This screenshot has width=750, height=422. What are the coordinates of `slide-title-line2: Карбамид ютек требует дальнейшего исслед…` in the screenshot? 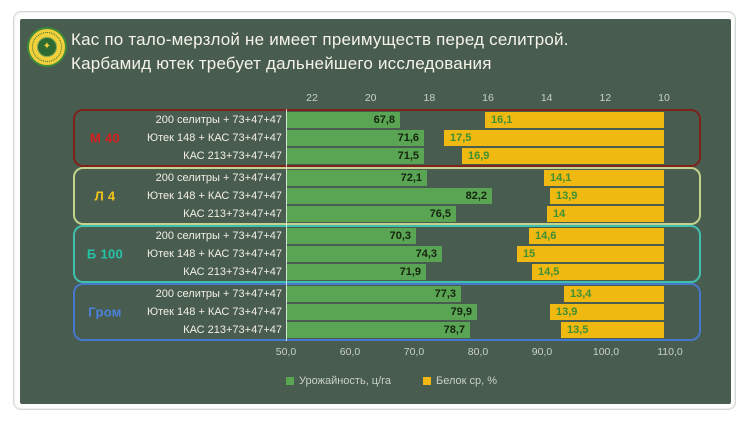 It's located at (281, 63).